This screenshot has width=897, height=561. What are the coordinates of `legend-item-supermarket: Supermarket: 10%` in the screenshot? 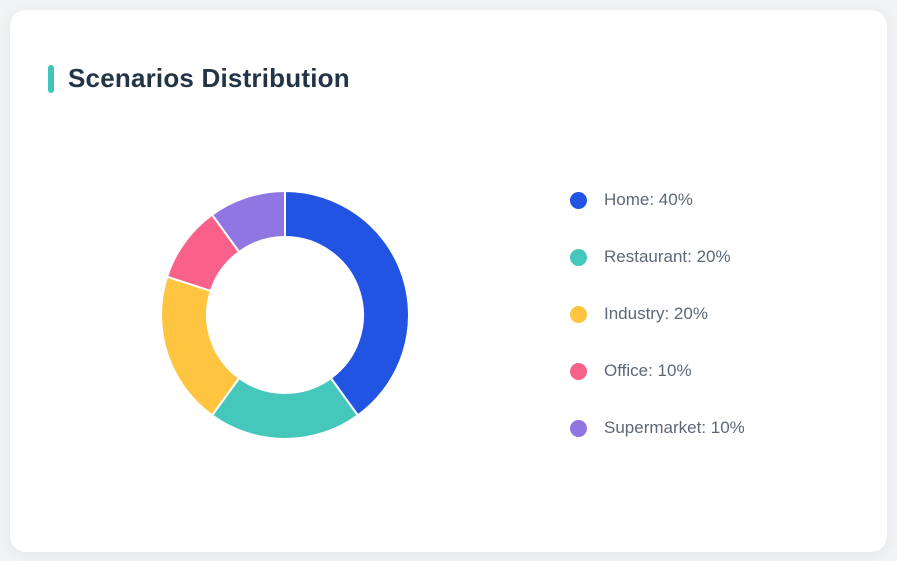 It's located at (657, 428).